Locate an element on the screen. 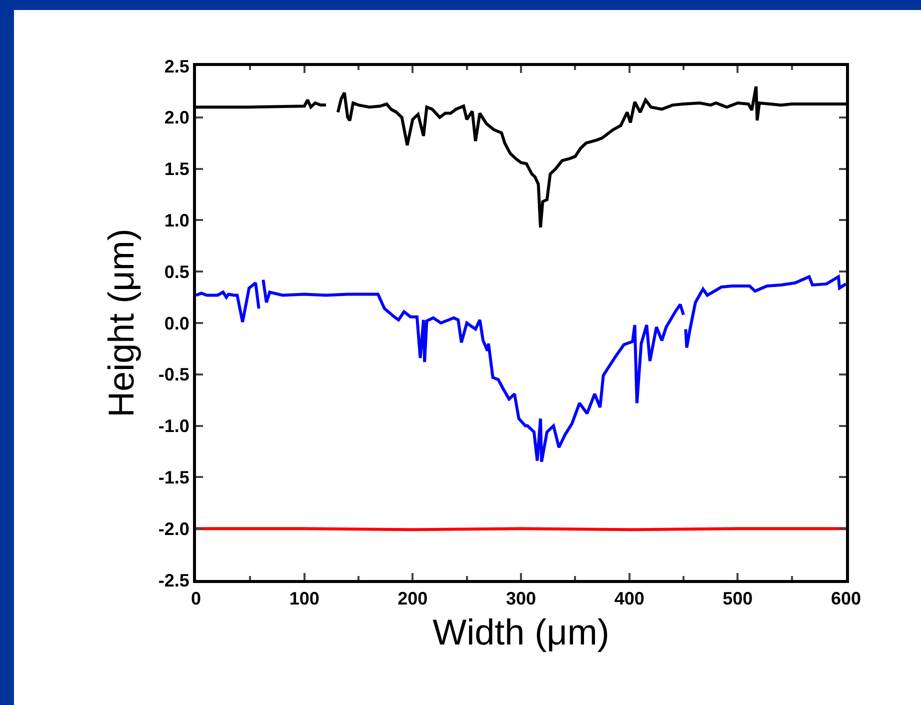  y-axis-title: Height (μm) is located at coordinates (121, 323).